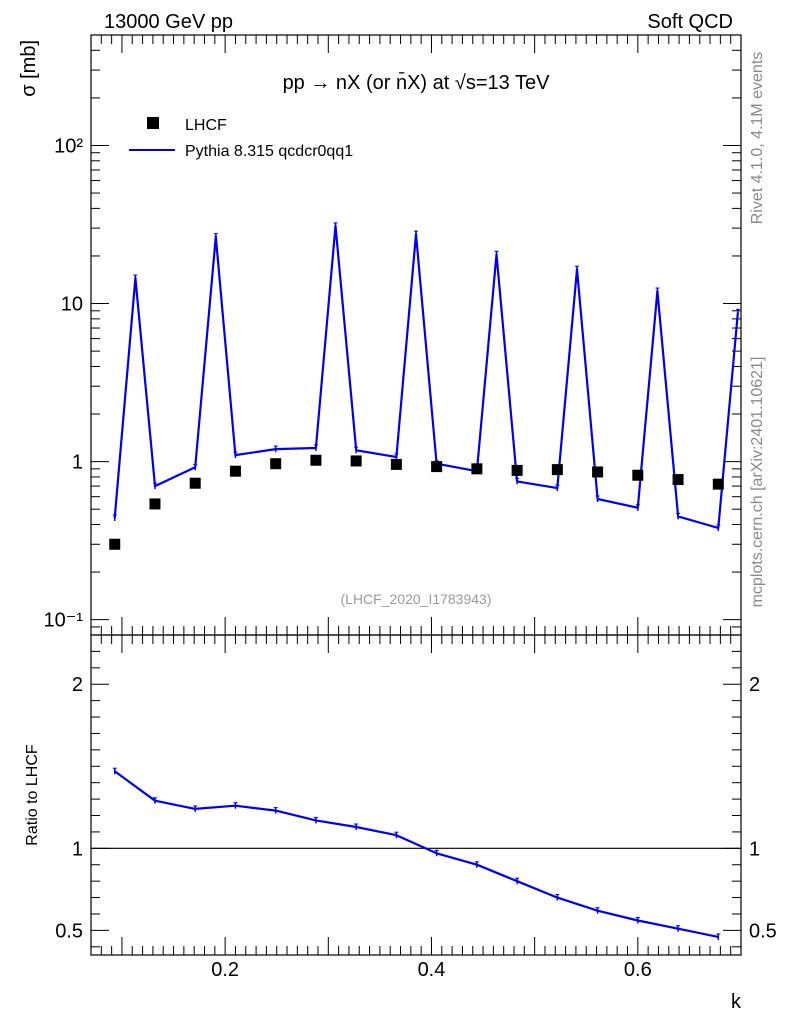 The height and width of the screenshot is (1029, 786). What do you see at coordinates (757, 138) in the screenshot?
I see `rivet-label: Rivet 4.1.0, 4.1M events` at bounding box center [757, 138].